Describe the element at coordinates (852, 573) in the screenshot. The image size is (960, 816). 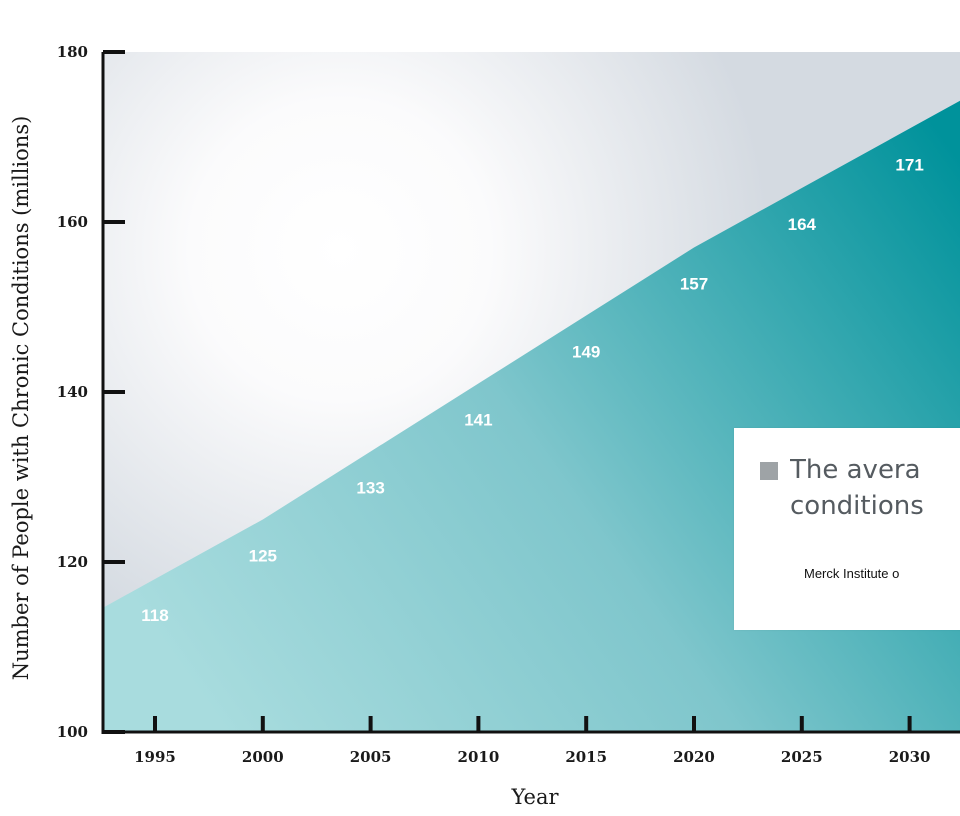
I see `legend-source: Merck Institute o` at that location.